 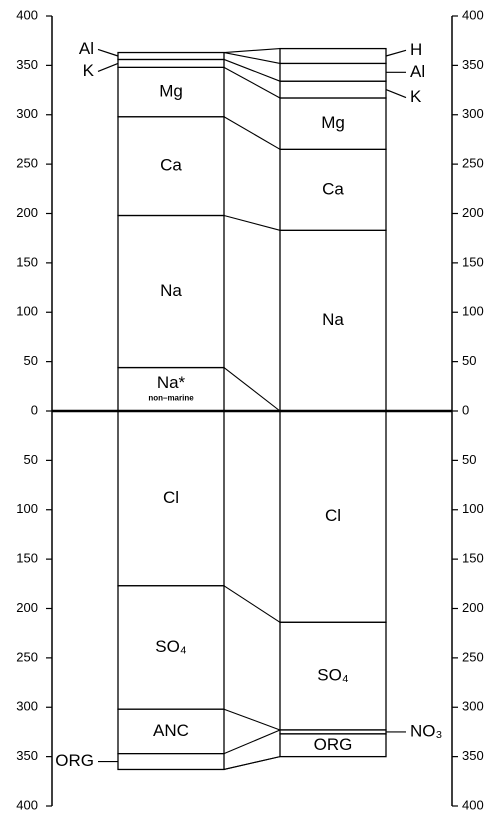 What do you see at coordinates (426, 730) in the screenshot?
I see `segment-label: NO₃` at bounding box center [426, 730].